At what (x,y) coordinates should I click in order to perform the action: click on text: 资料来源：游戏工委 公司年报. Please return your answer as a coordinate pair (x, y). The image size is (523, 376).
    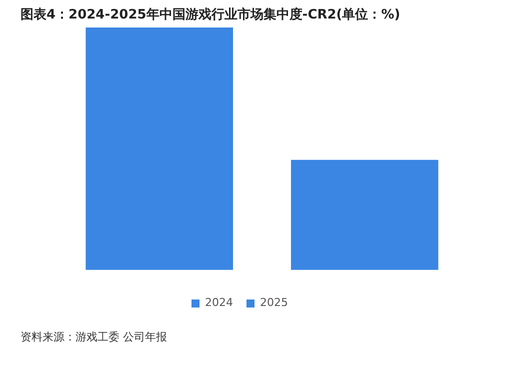
    Looking at the image, I should click on (93, 337).